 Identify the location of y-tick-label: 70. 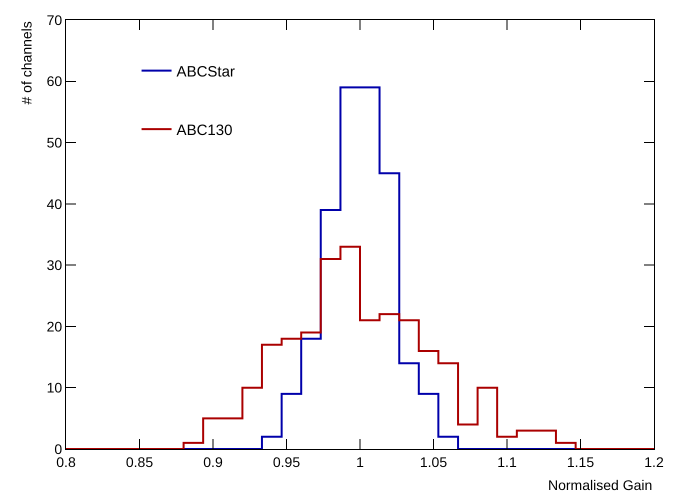
(54, 20).